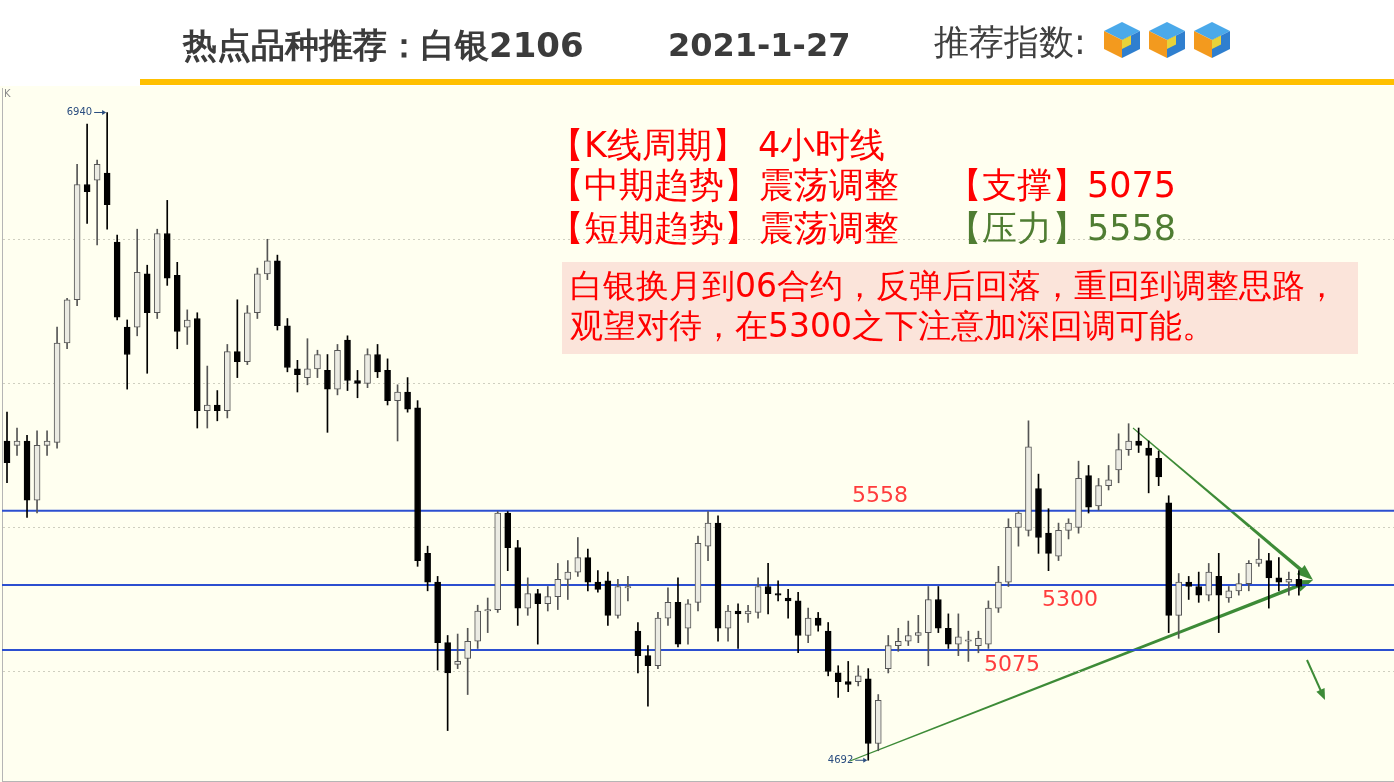 This screenshot has height=782, width=1394. I want to click on annotation: 4692, so click(840, 760).